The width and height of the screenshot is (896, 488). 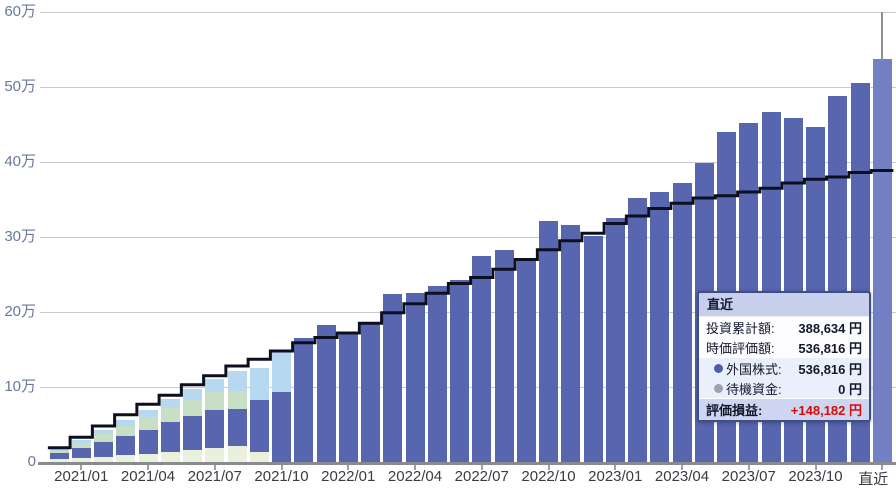 What do you see at coordinates (718, 368) in the screenshot?
I see `foreign-stock-dot-icon` at bounding box center [718, 368].